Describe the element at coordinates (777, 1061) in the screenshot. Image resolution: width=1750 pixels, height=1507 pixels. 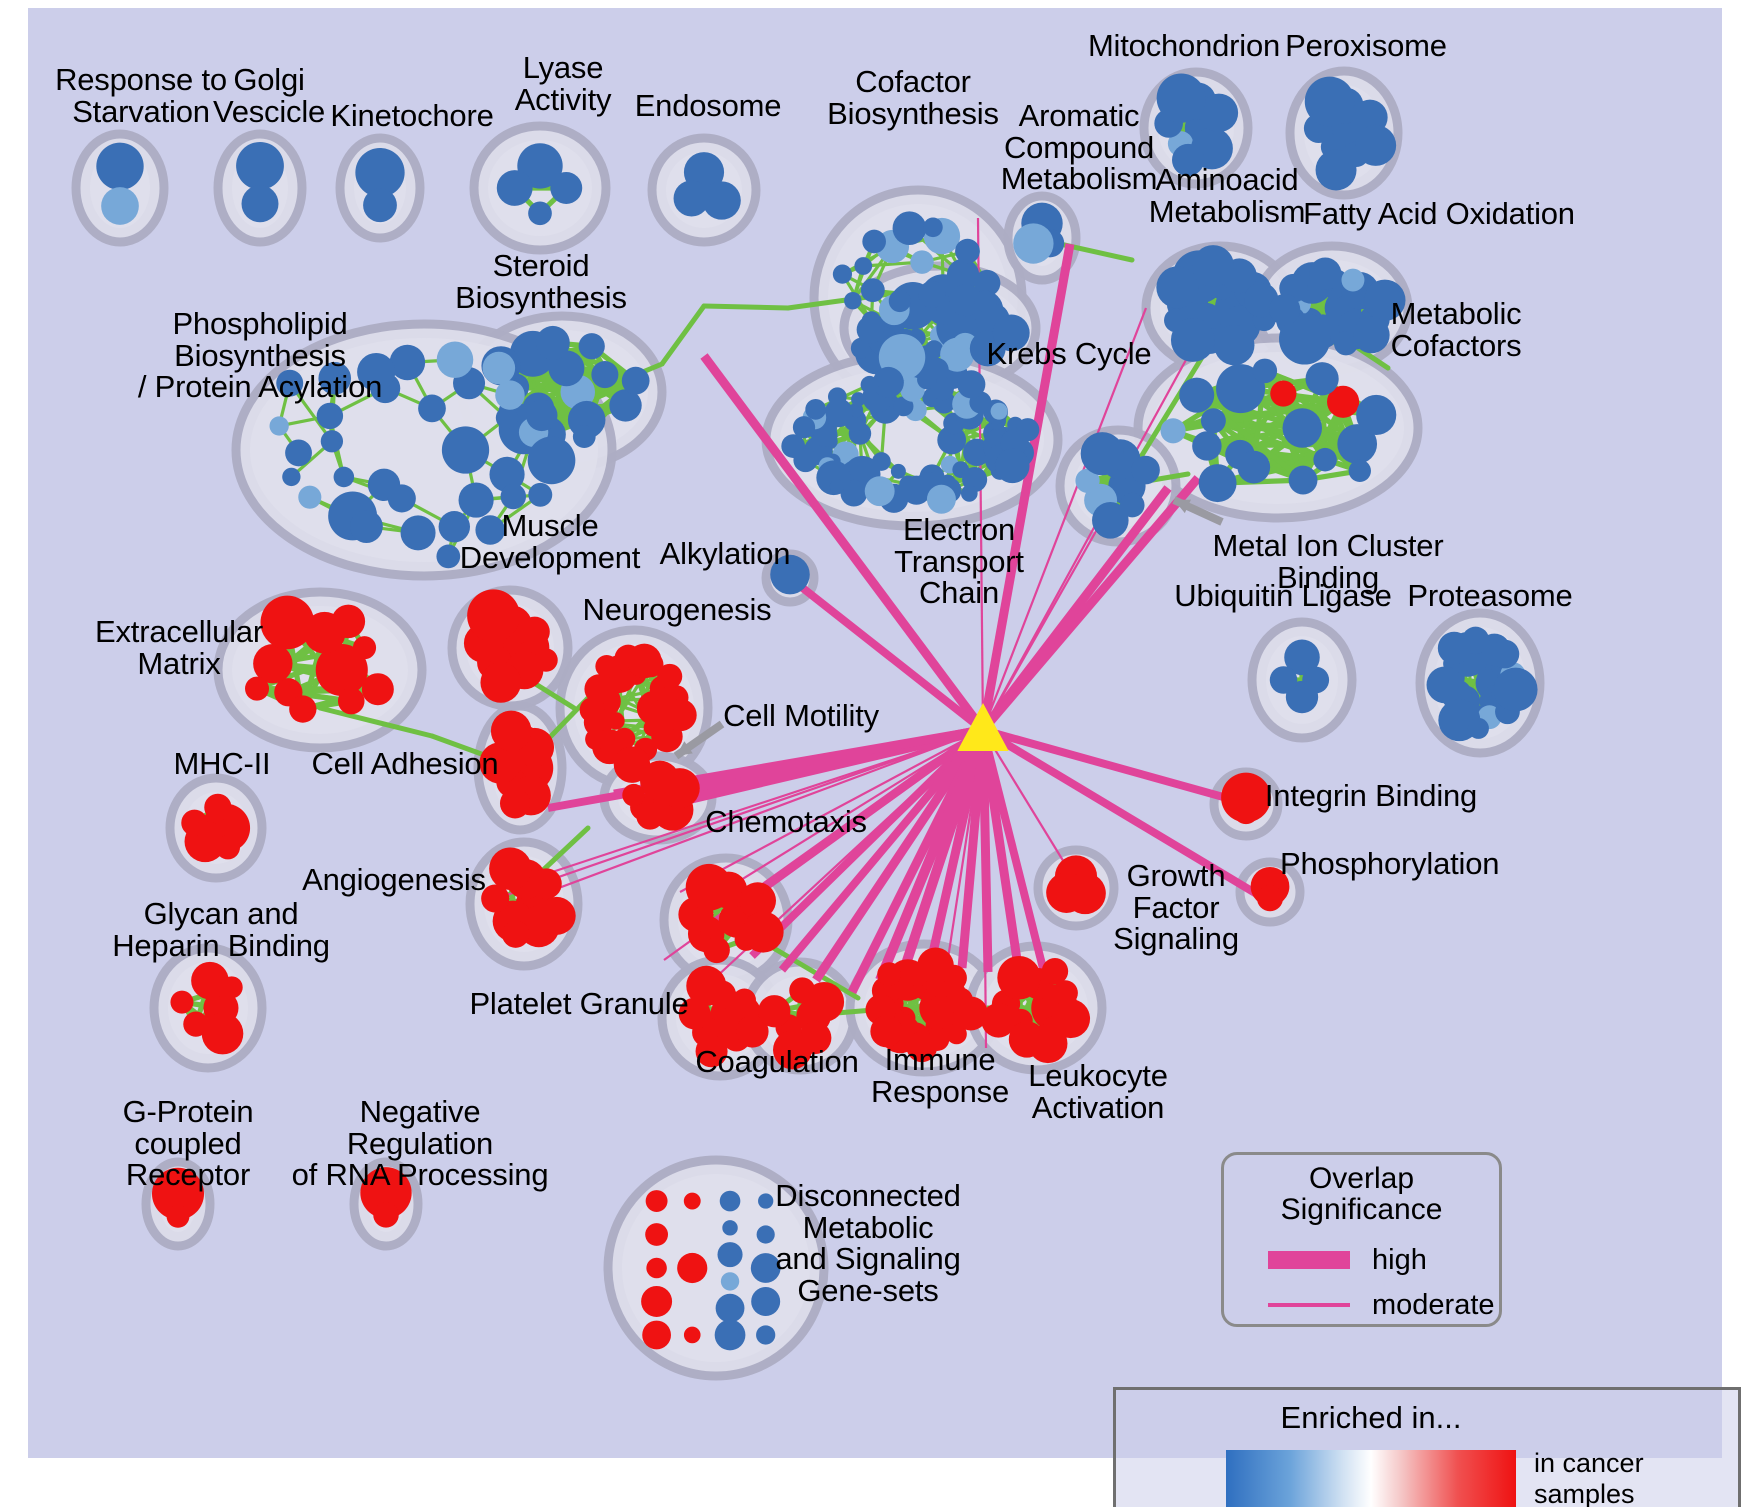
I see `label-coagulation: Coagulation` at that location.